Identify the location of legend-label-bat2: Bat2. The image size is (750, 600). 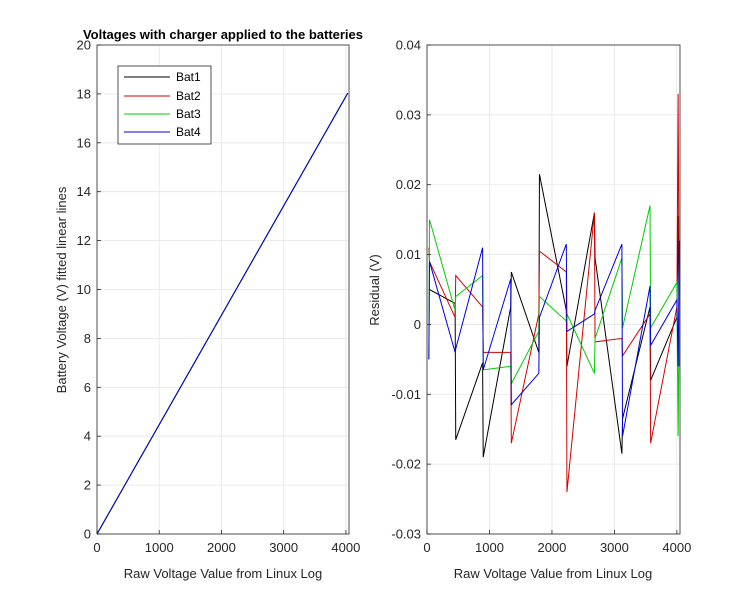
(188, 96).